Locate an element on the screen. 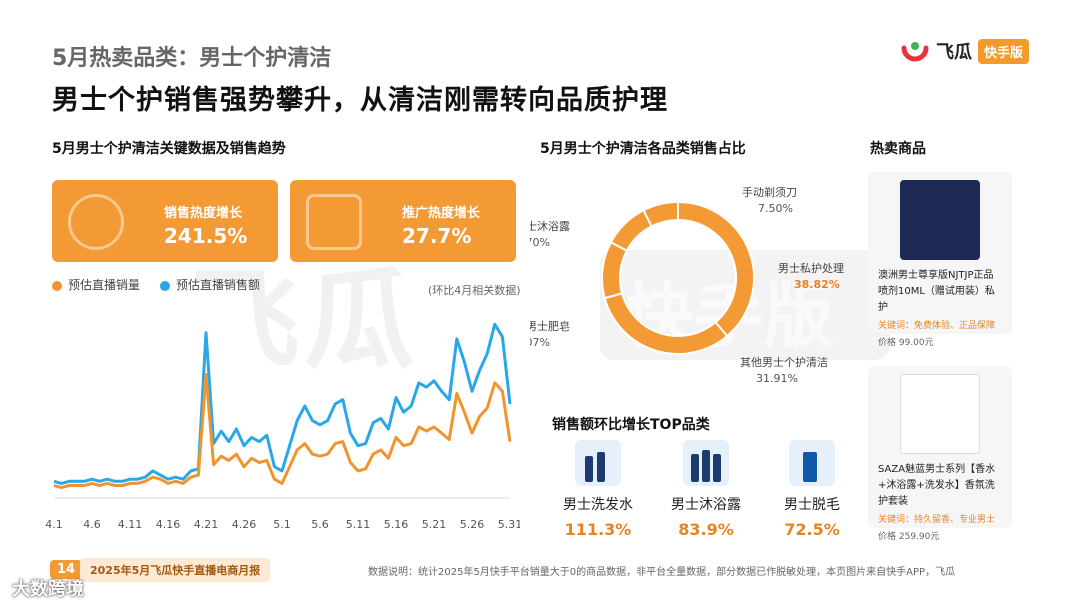  slice-value-label: 38.82% is located at coordinates (817, 284).